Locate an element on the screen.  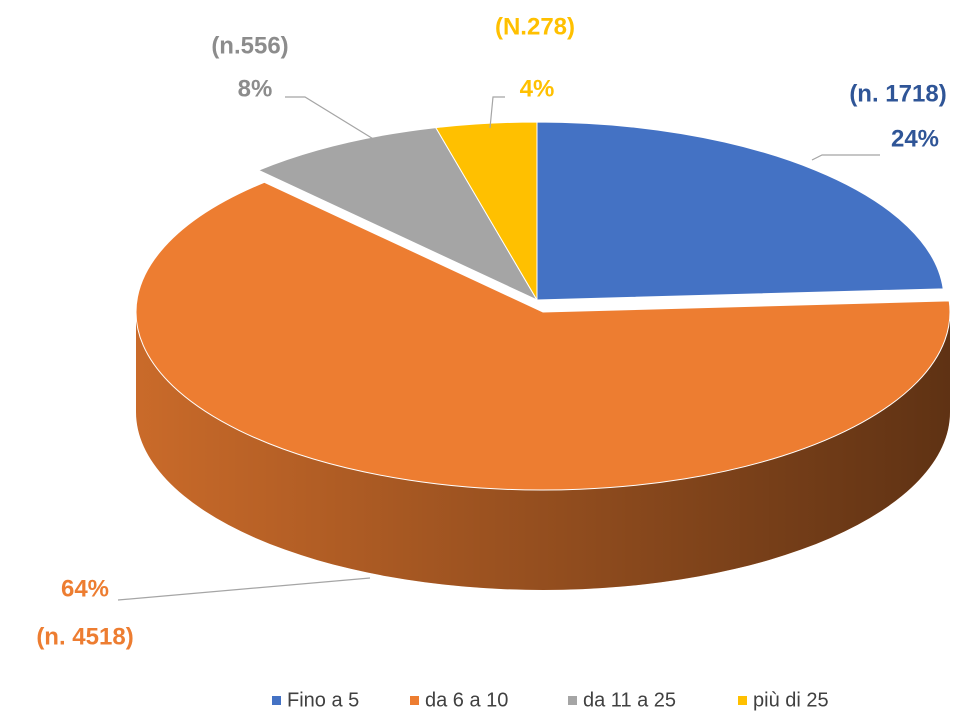
data-label: 24% is located at coordinates (915, 138).